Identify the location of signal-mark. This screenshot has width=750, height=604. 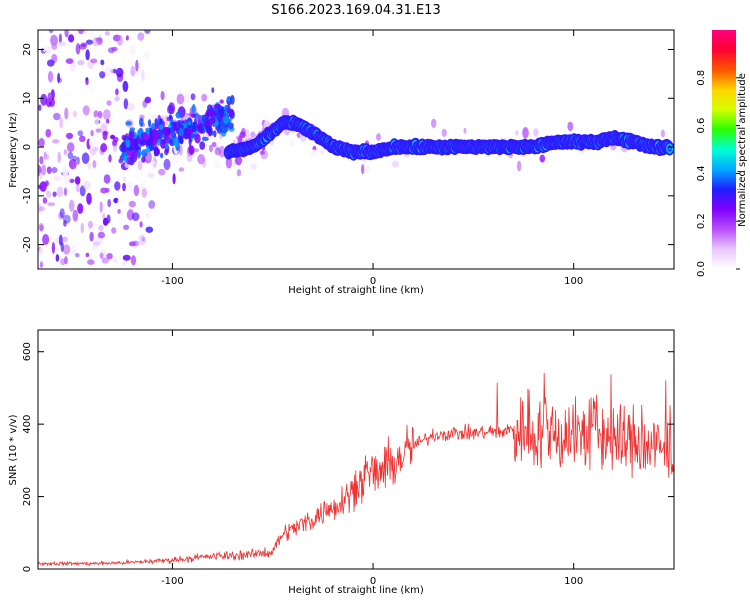
(669, 148).